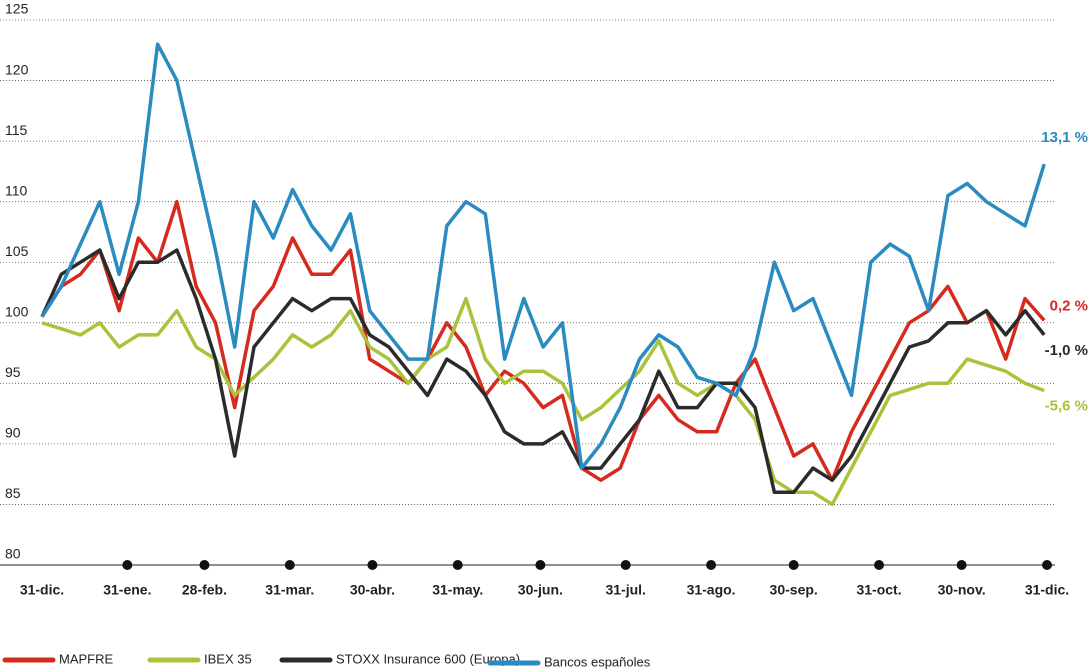 Image resolution: width=1090 pixels, height=670 pixels. What do you see at coordinates (204, 590) in the screenshot?
I see `x-tick-label: 28-feb.` at bounding box center [204, 590].